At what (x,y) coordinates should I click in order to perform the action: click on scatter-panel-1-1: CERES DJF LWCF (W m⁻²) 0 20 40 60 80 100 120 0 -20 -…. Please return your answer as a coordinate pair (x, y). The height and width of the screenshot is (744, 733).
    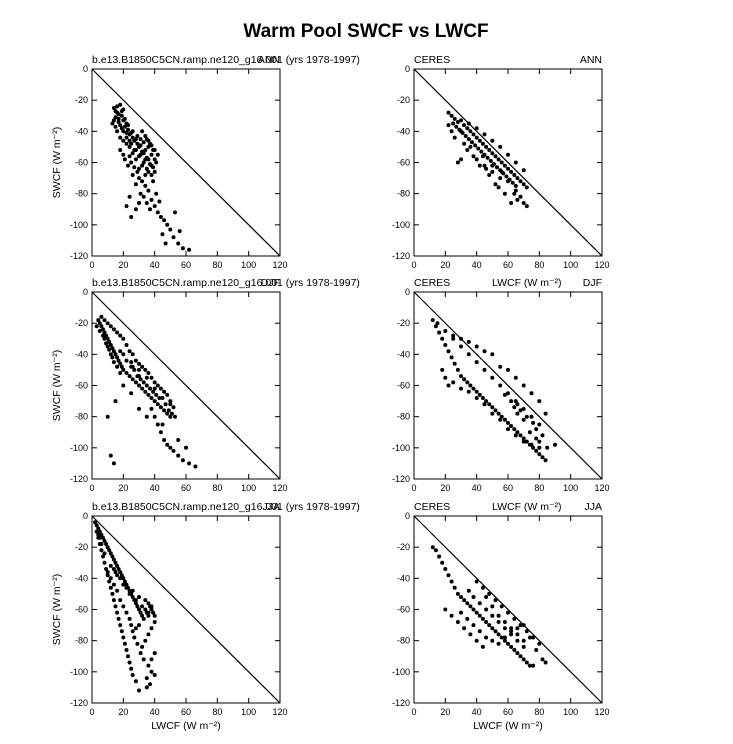
    Looking at the image, I should click on (501, 385).